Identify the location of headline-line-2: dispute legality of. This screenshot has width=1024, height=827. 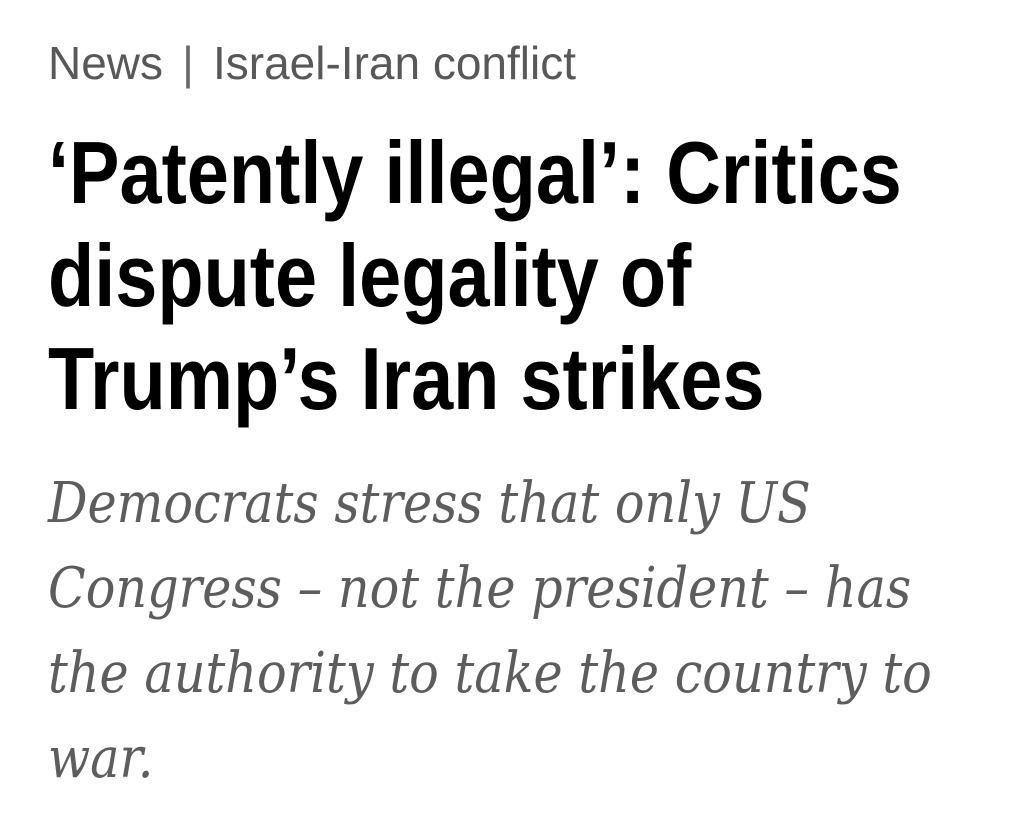
(370, 275).